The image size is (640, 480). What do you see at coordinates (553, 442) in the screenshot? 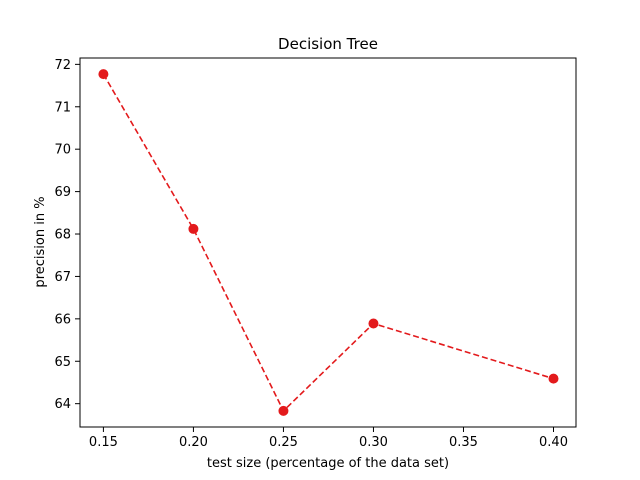
I see `x-tick-label: 0.40` at bounding box center [553, 442].